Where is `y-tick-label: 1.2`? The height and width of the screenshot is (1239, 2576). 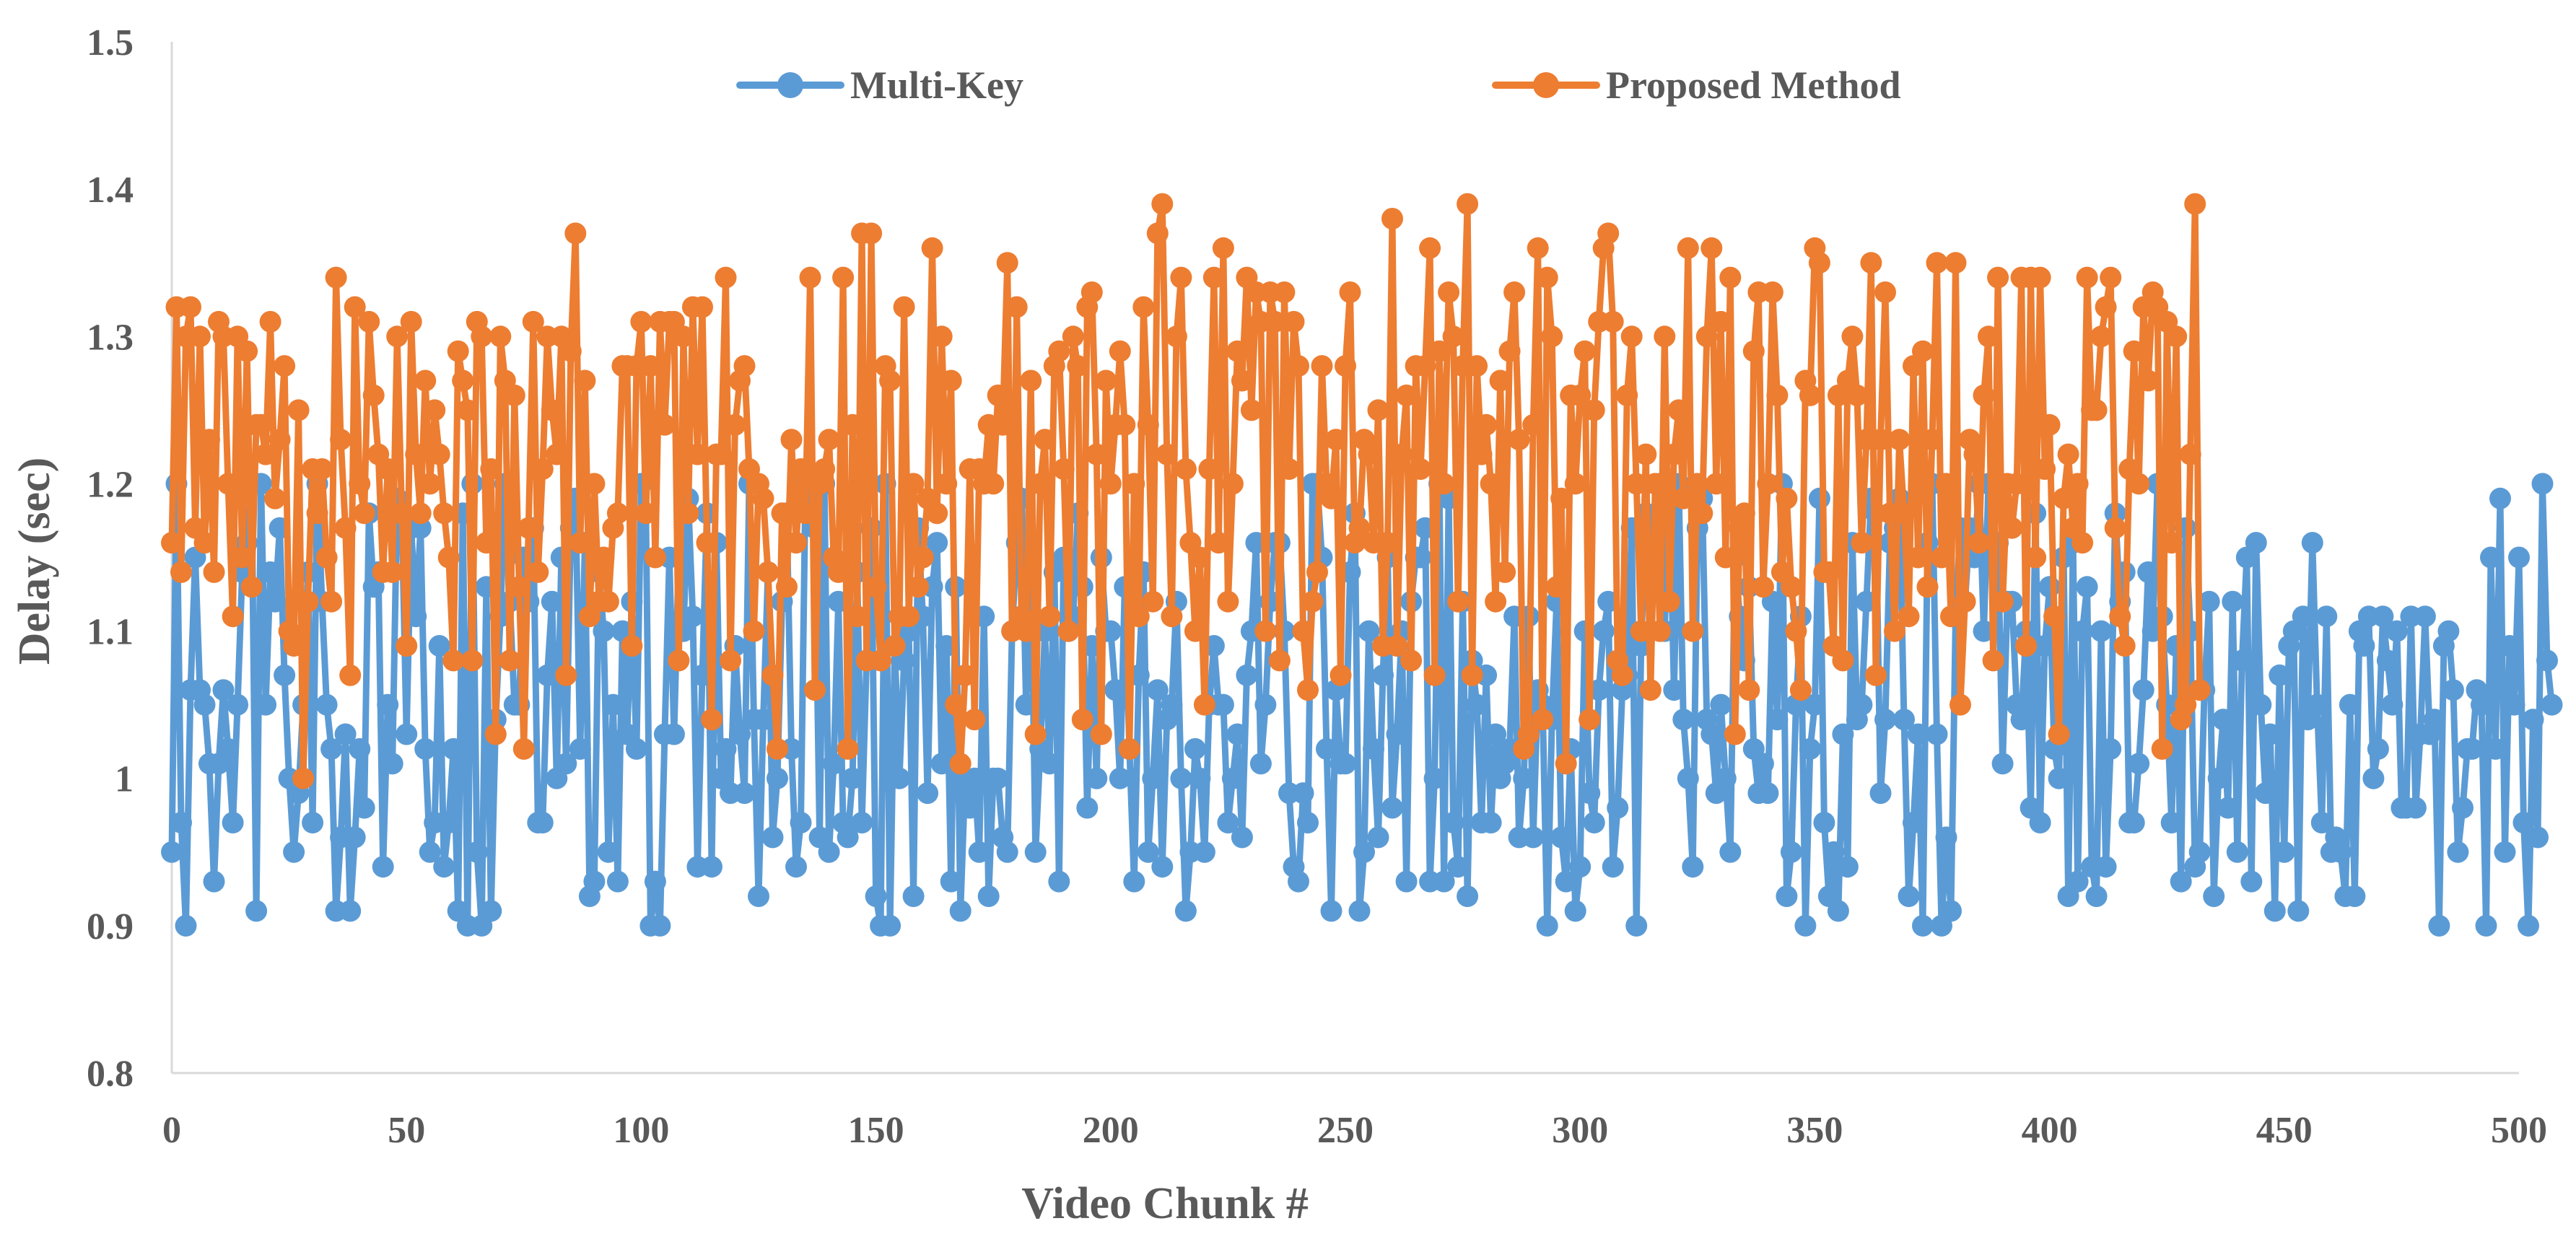 y-tick-label: 1.2 is located at coordinates (110, 484).